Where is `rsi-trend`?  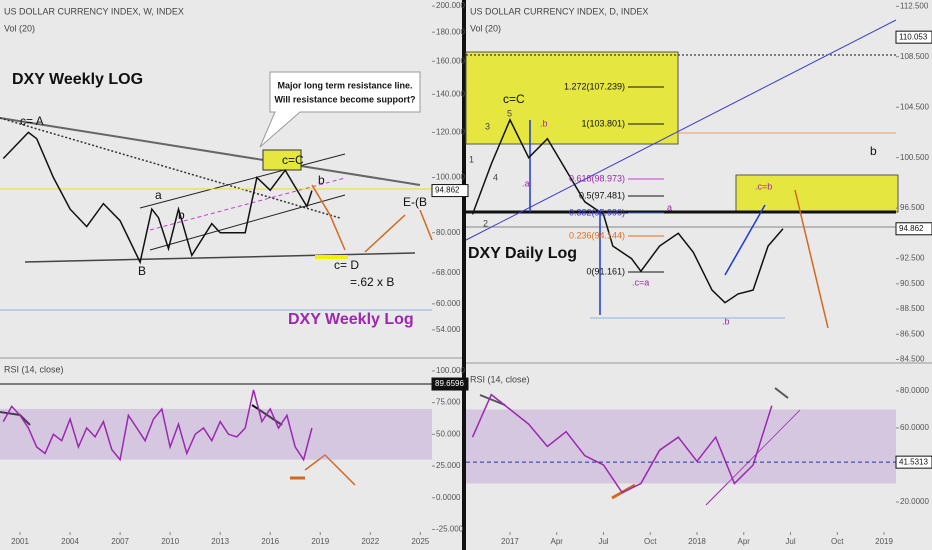 rsi-trend is located at coordinates (753, 457).